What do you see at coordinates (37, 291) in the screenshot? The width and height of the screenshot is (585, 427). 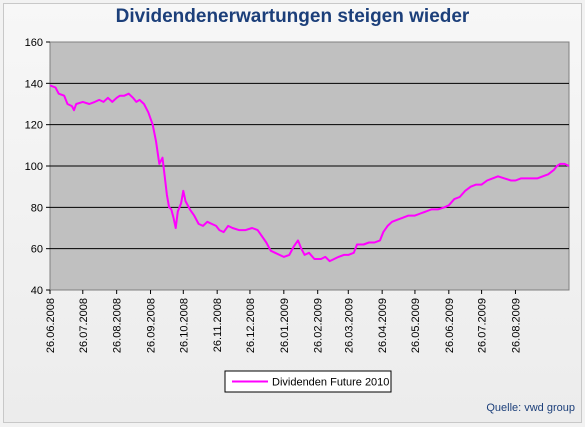 I see `y-tick-label: 40` at bounding box center [37, 291].